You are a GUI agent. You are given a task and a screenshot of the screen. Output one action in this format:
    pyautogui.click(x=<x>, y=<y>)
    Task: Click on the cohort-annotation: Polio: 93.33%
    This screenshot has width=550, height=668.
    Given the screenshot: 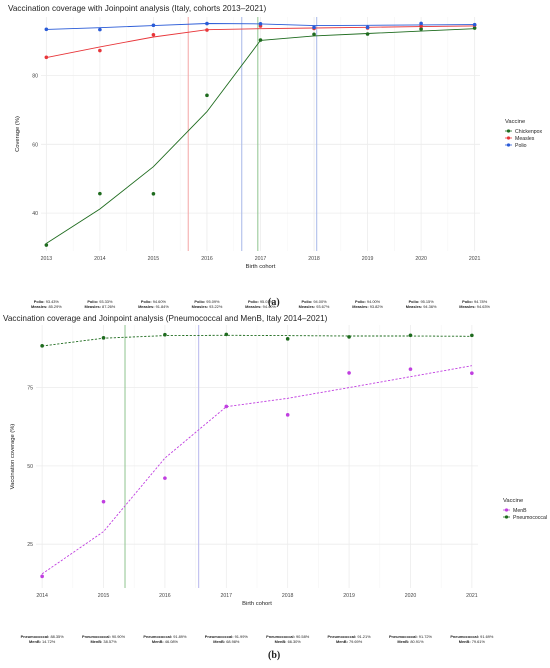 What is the action you would take?
    pyautogui.click(x=100, y=301)
    